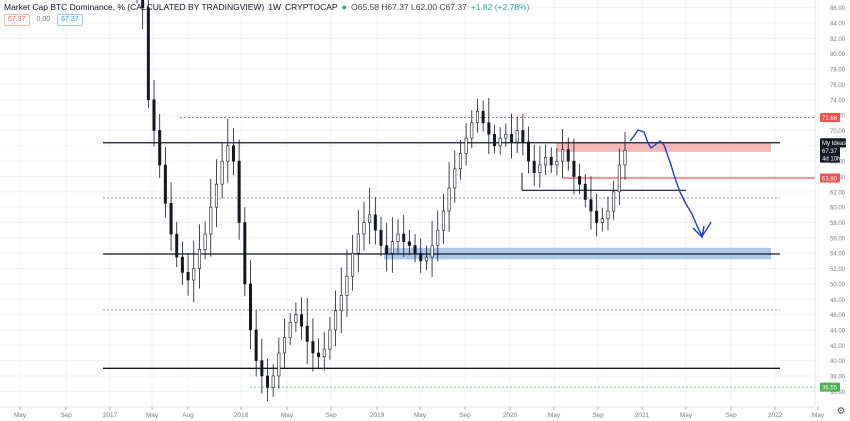 This screenshot has width=850, height=421. Describe the element at coordinates (838, 347) in the screenshot. I see `y-tick-label: 42.00` at that location.